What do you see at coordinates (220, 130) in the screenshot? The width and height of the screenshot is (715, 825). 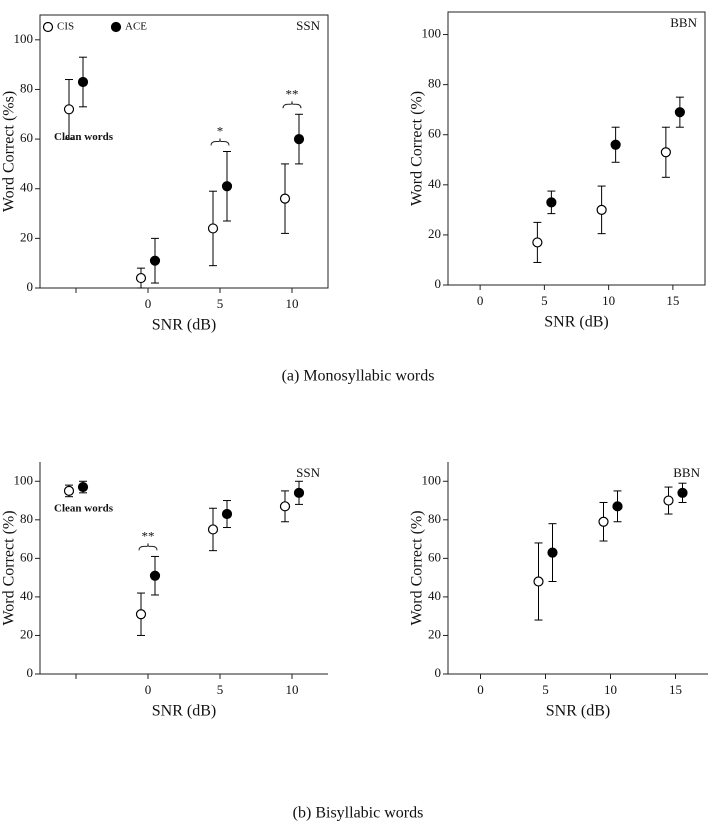 I see `significance-label: *` at bounding box center [220, 130].